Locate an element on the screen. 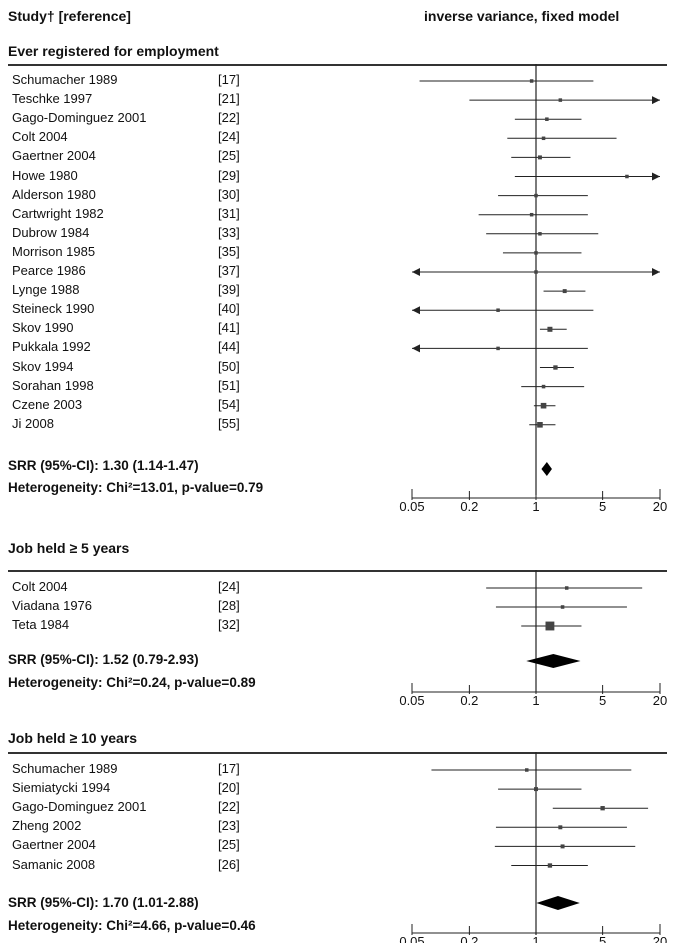  study-reference: [54] is located at coordinates (229, 404).